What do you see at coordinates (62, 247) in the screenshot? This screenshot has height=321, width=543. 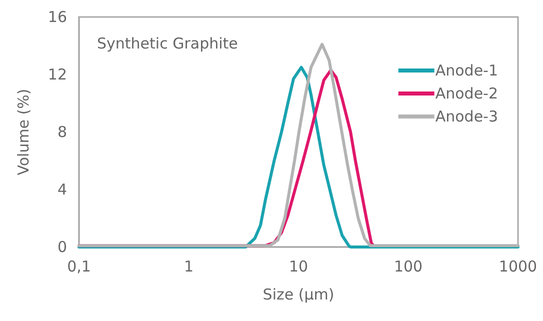 I see `y-tick-label: 0` at bounding box center [62, 247].